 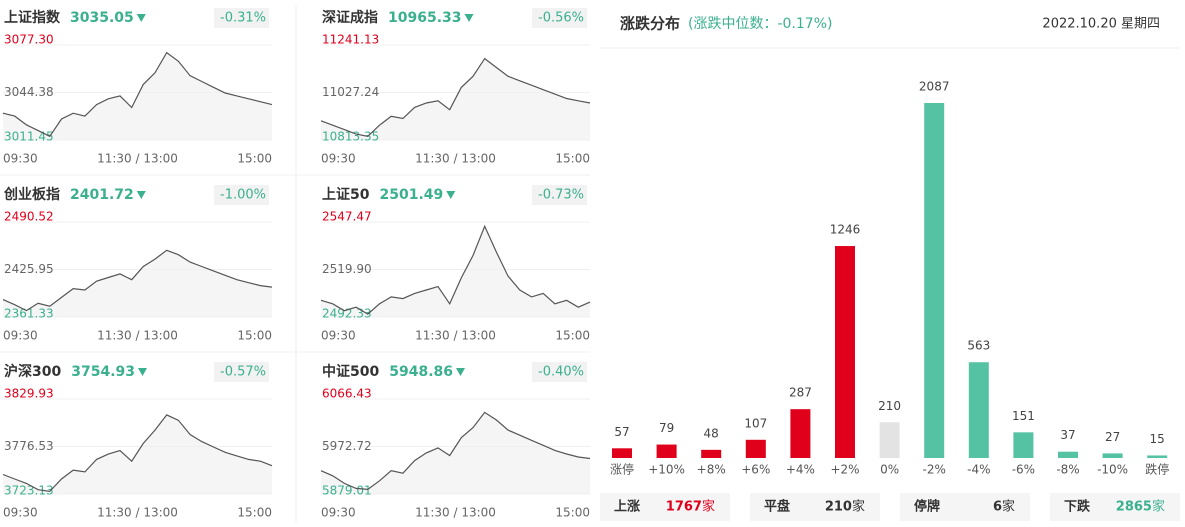 What do you see at coordinates (755, 423) in the screenshot?
I see `bar-value: 107` at bounding box center [755, 423].